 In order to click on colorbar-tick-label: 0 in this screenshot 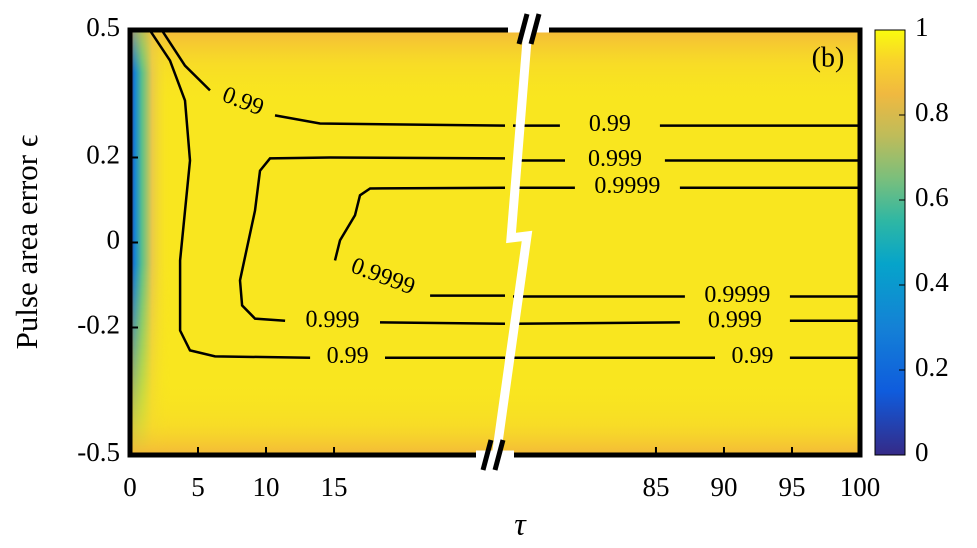, I will do `click(922, 452)`.